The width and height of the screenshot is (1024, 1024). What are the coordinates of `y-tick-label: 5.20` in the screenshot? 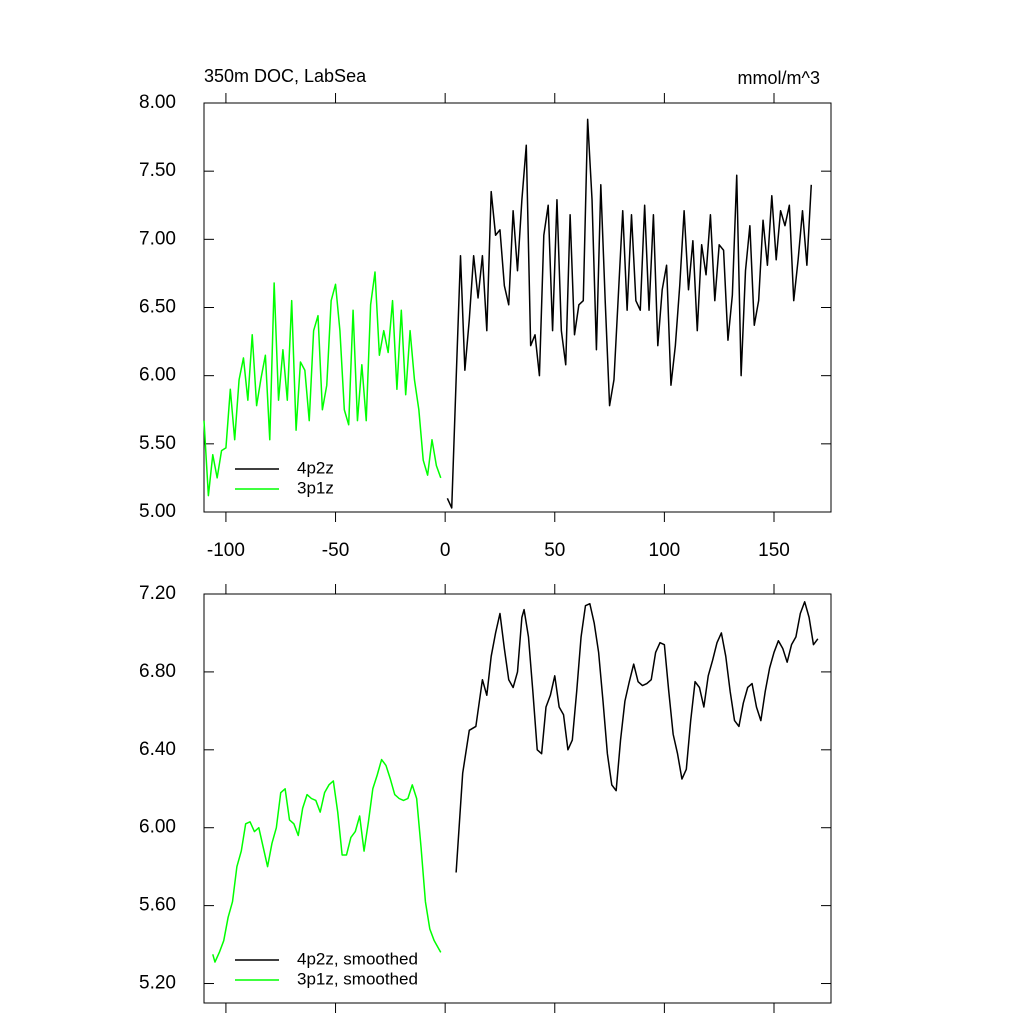 It's located at (157, 983).